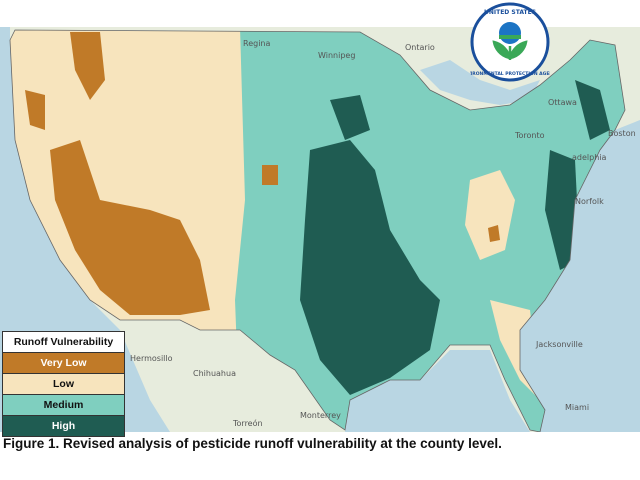 Image resolution: width=640 pixels, height=480 pixels. What do you see at coordinates (35, 110) in the screenshot?
I see `region-very-low-oregon` at bounding box center [35, 110].